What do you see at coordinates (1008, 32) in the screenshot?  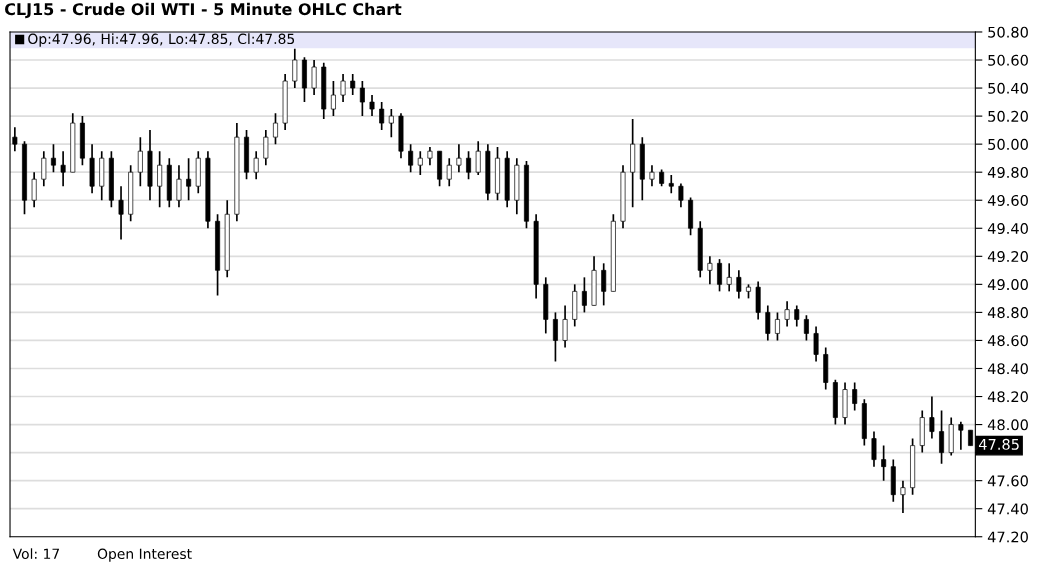 I see `y-tick-label: 50.80` at bounding box center [1008, 32].